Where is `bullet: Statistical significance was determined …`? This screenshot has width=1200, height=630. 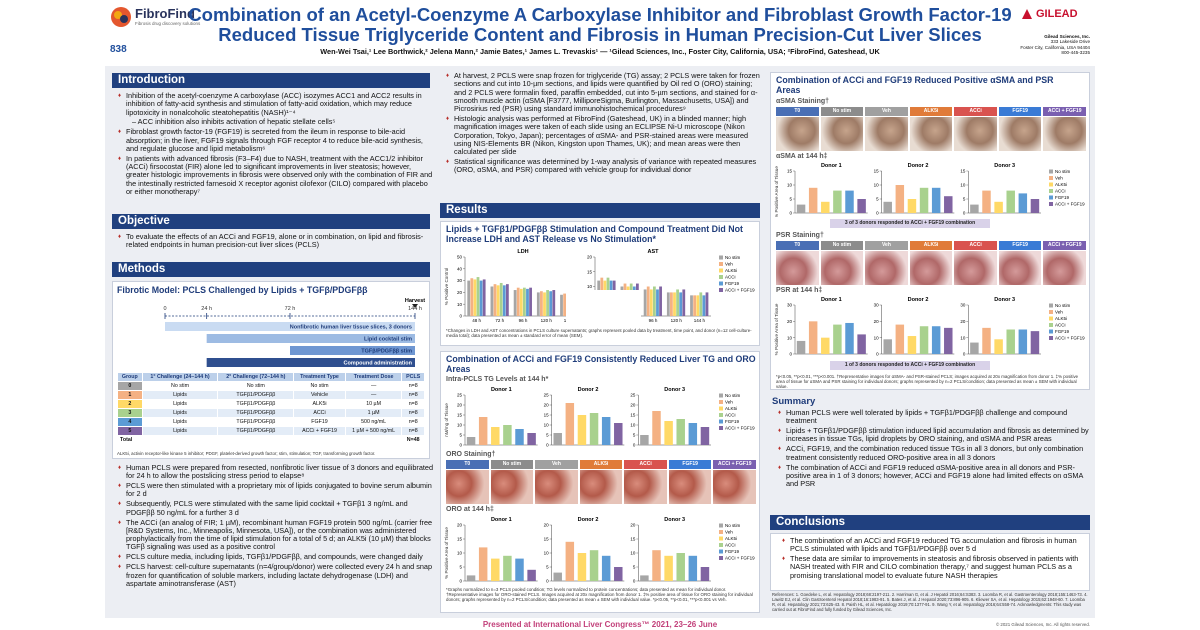
bullet: Statistical significance was determined … is located at coordinates (606, 166).